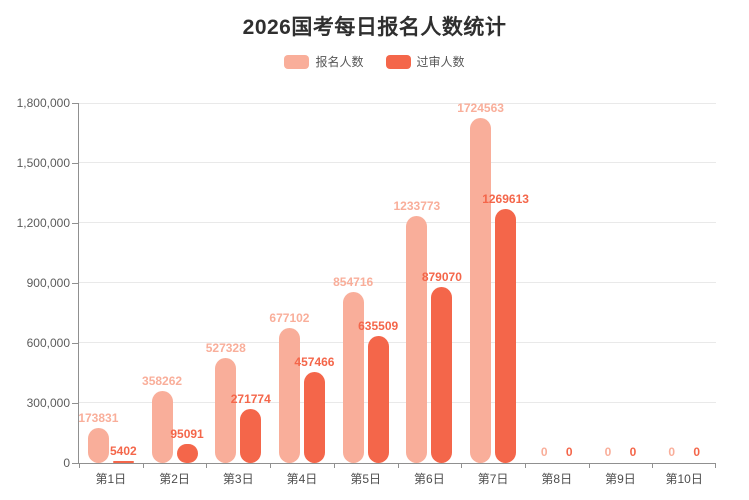 The height and width of the screenshot is (500, 749). I want to click on bar-value-label: 271774, so click(250, 399).